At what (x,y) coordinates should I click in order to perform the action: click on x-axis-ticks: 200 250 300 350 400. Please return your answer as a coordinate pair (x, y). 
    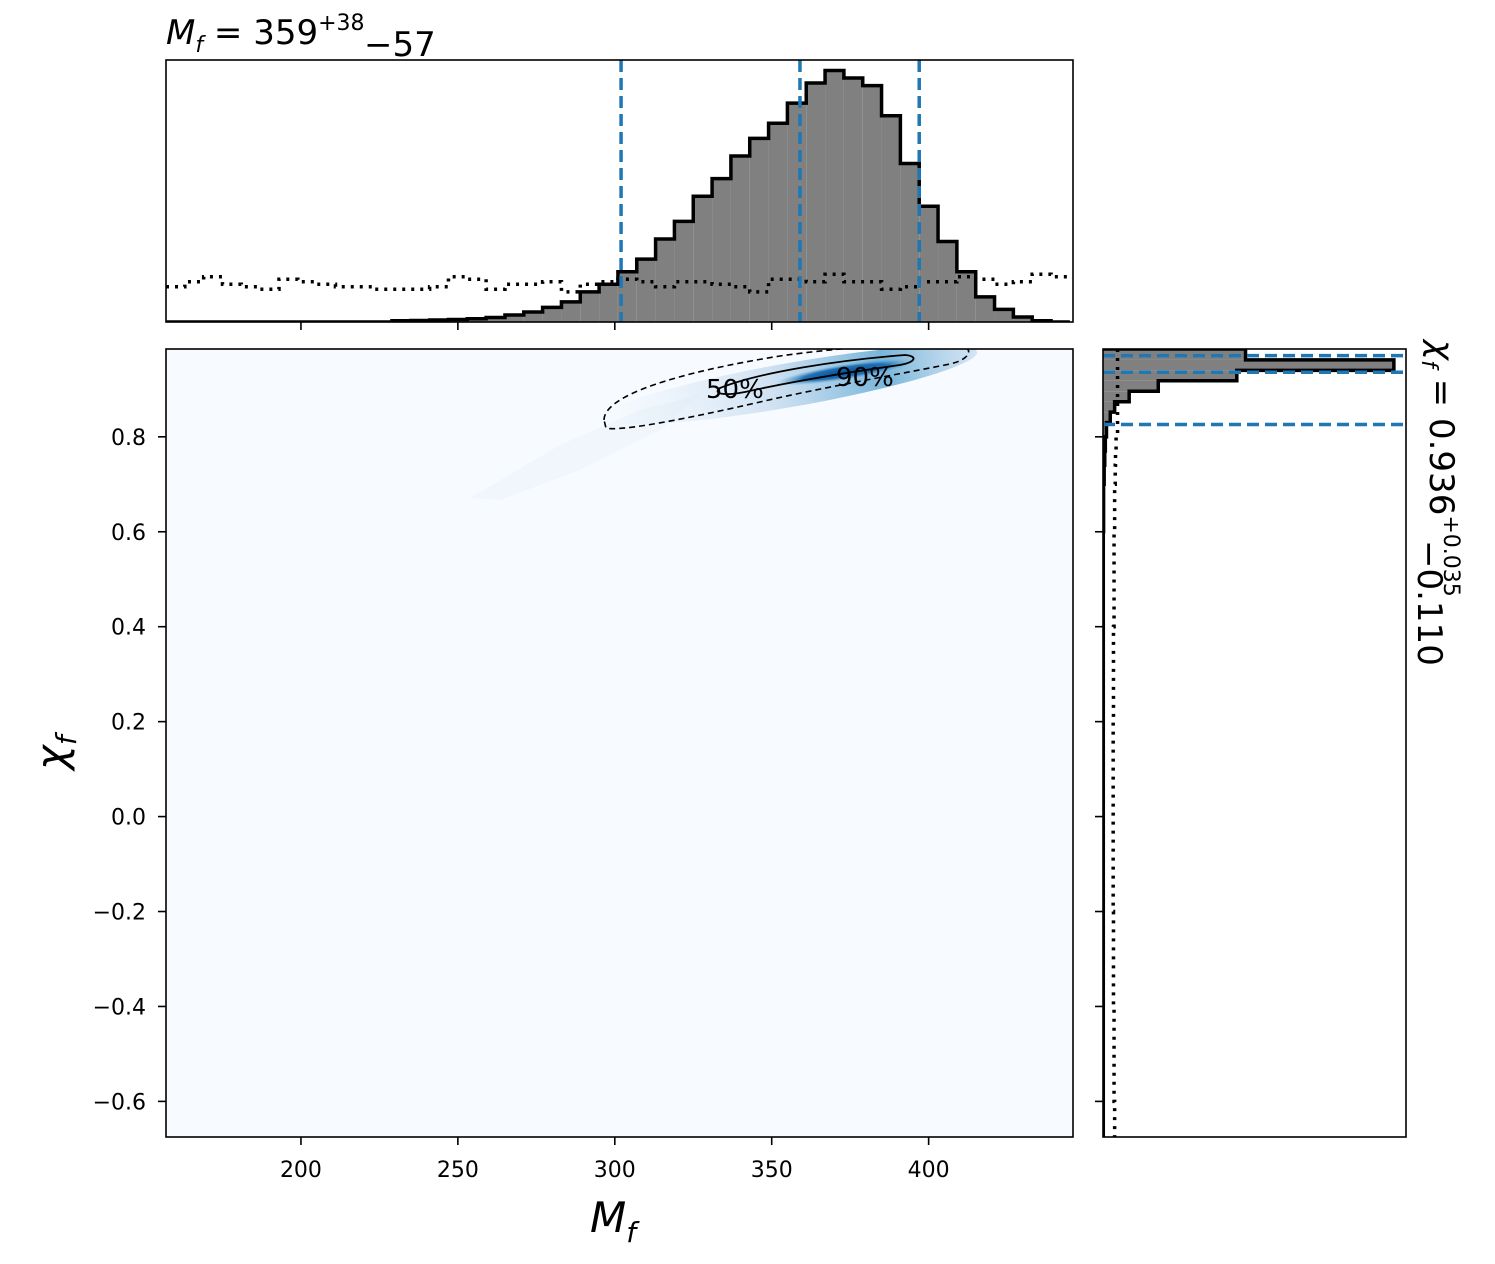
    Looking at the image, I should click on (615, 1160).